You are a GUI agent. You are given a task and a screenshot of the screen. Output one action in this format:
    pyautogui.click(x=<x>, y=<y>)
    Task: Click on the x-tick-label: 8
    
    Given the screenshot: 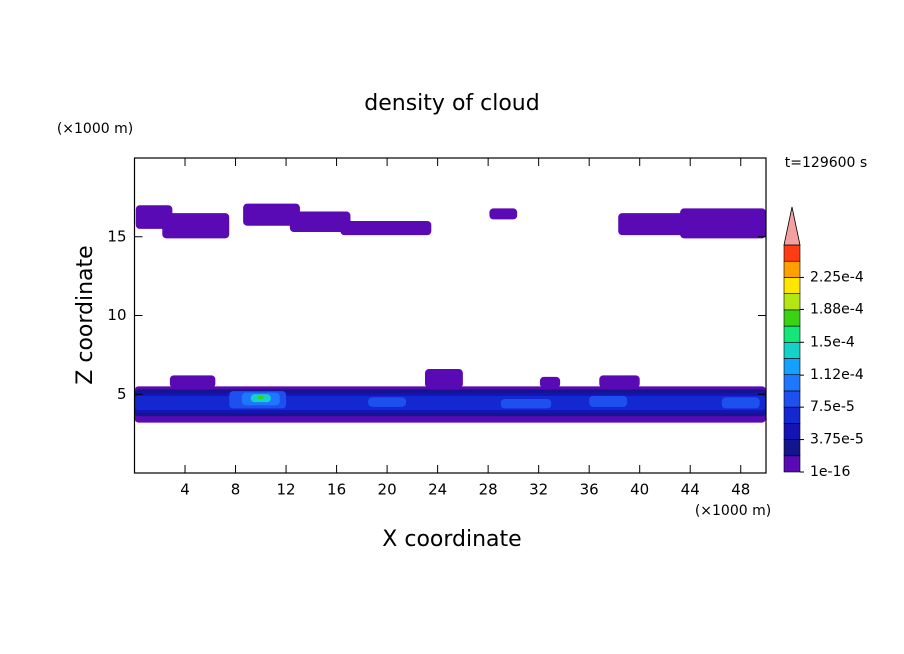 What is the action you would take?
    pyautogui.click(x=236, y=490)
    